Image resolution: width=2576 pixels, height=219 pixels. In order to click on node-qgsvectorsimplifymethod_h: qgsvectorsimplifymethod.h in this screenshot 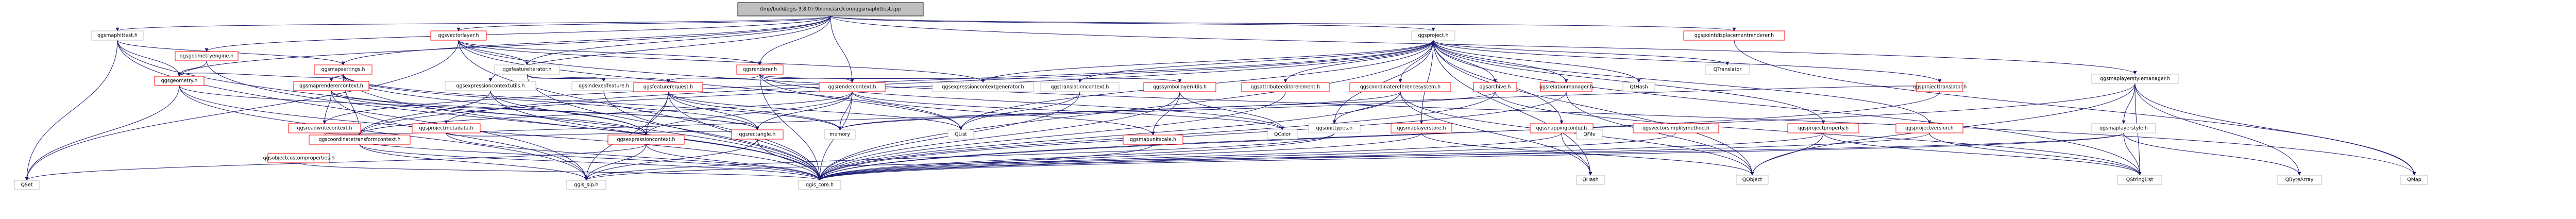, I will do `click(1676, 128)`.